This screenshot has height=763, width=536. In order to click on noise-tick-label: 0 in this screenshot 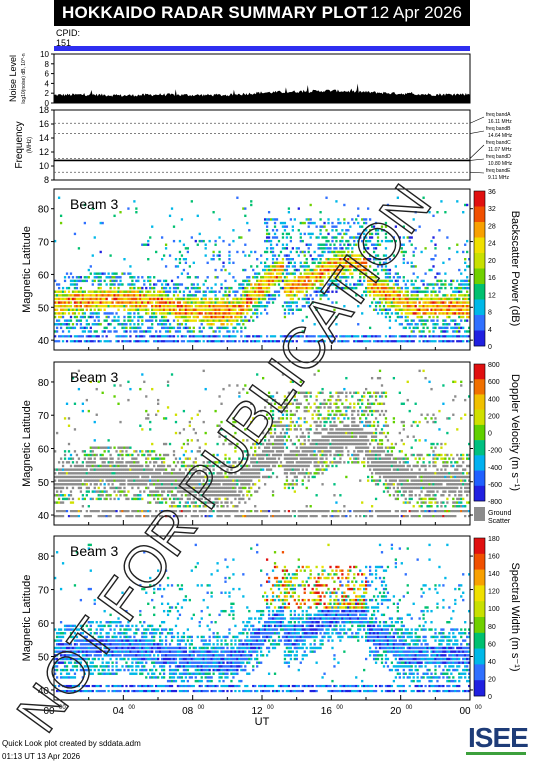, I will do `click(47, 103)`.